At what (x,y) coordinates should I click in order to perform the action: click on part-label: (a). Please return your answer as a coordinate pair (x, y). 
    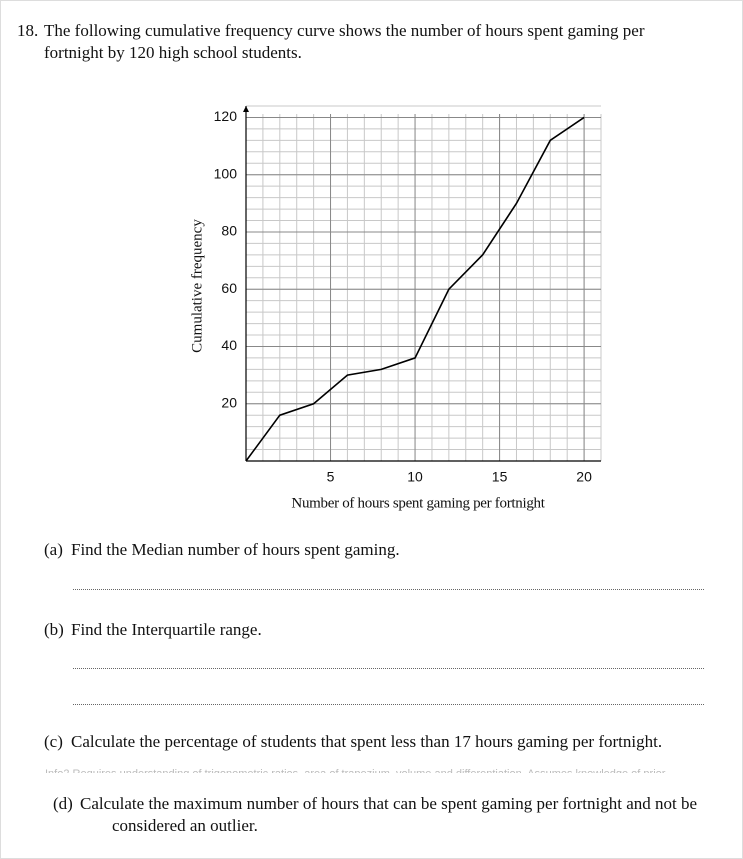
    Looking at the image, I should click on (53, 549).